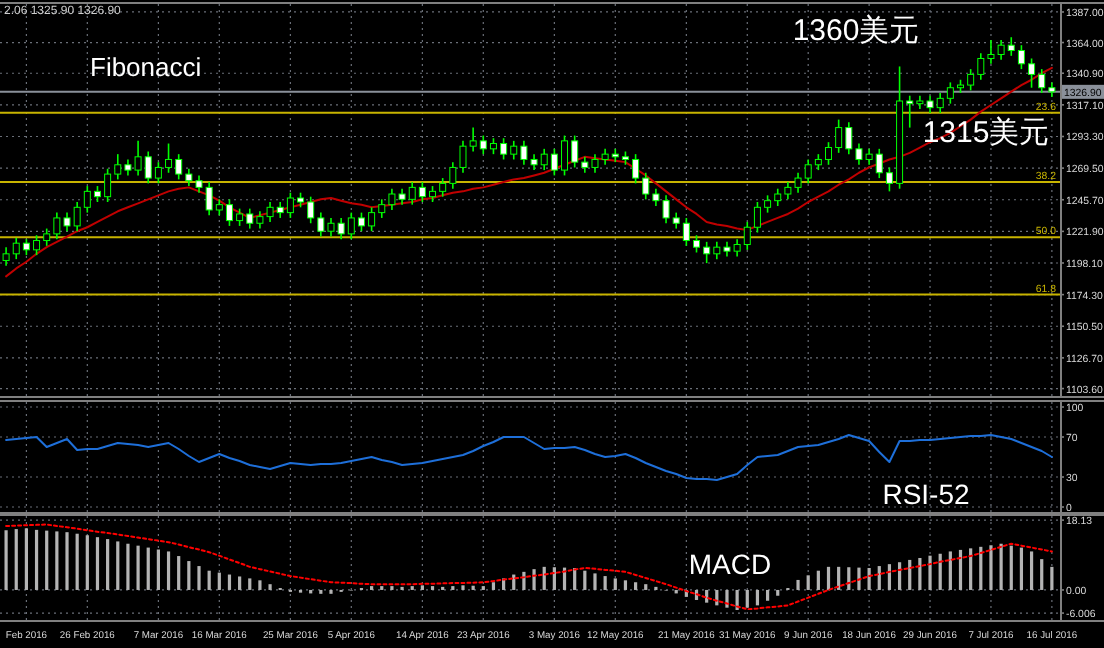  I want to click on annotation: 1360美元, so click(856, 31).